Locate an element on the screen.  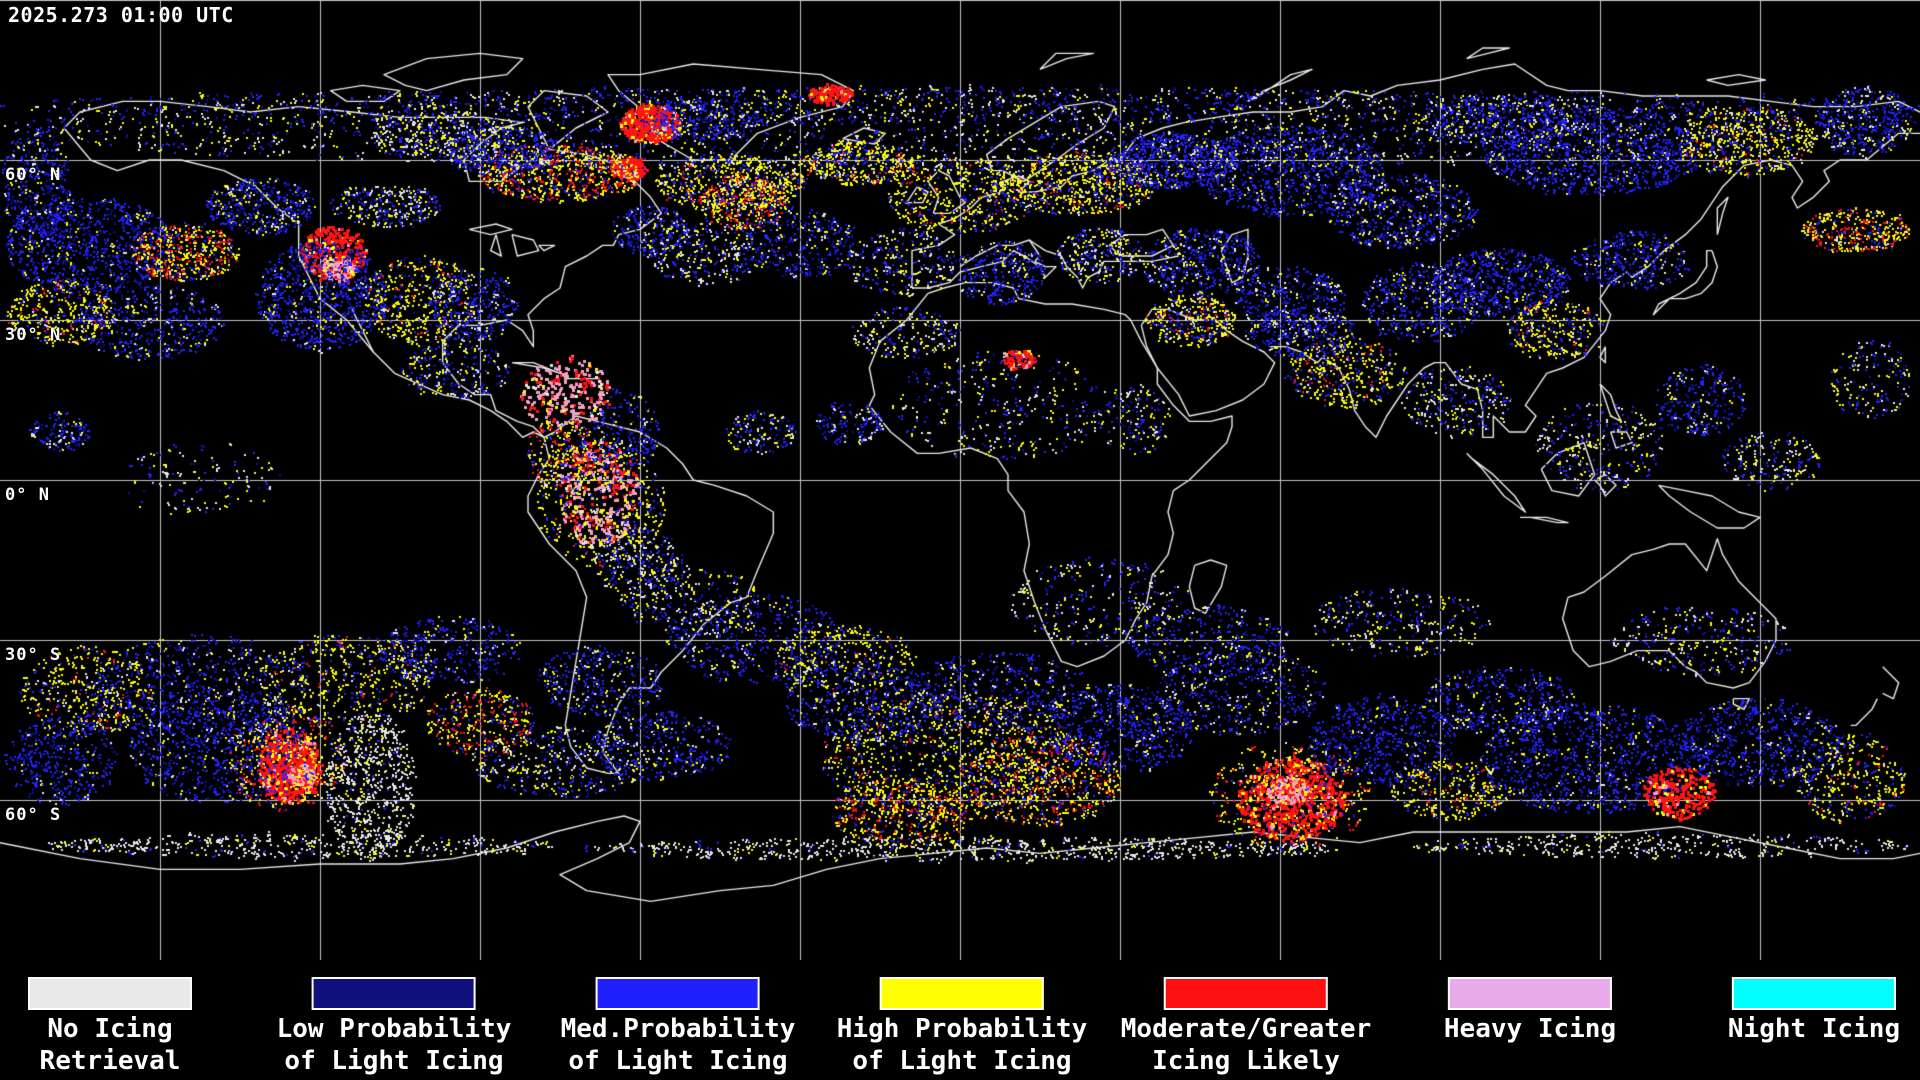
legend-item-heavy-icing: Heavy Icing is located at coordinates (1530, 1011).